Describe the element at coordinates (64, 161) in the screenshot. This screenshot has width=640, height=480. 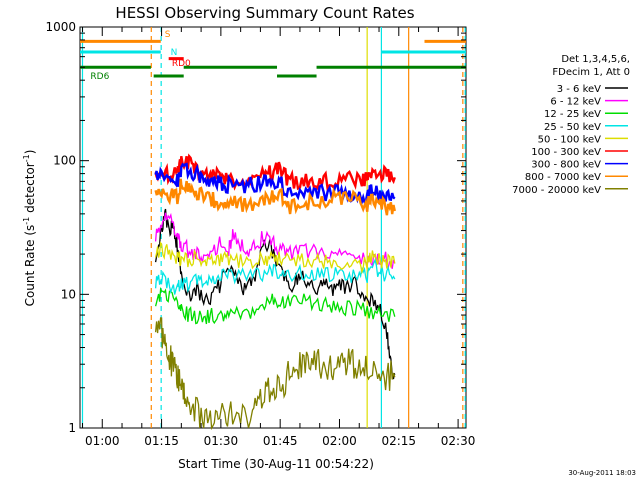
I see `y-tick-label: 100` at that location.